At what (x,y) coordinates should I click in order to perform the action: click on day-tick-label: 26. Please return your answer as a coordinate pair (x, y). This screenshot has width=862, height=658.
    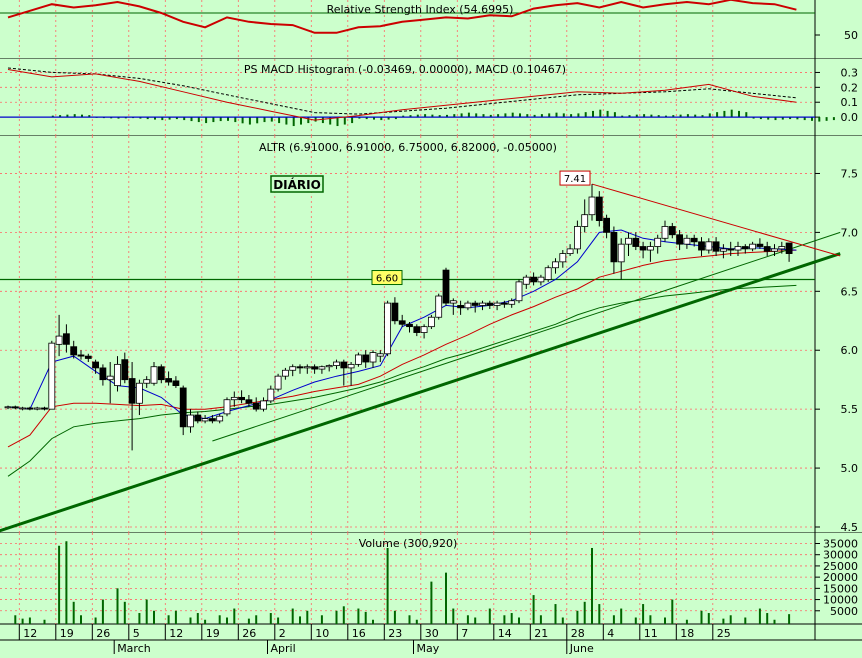
    Looking at the image, I should click on (249, 633).